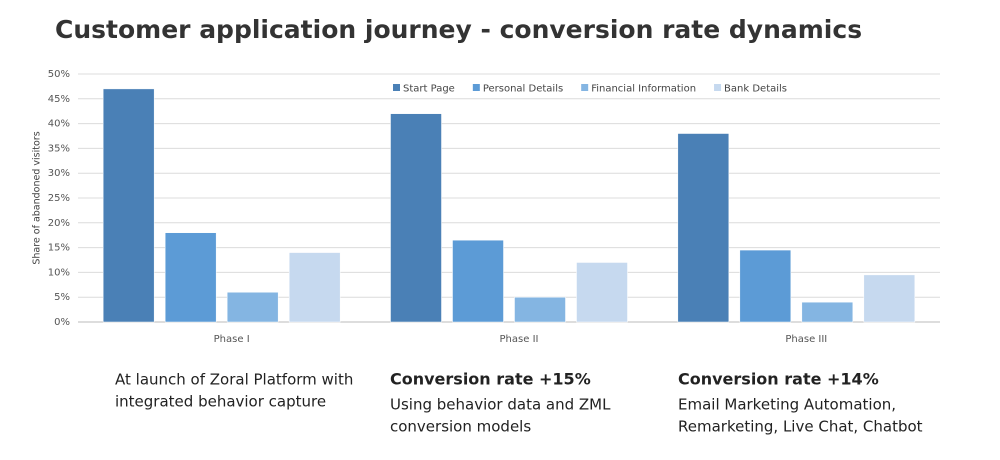 This screenshot has height=460, width=1000. Describe the element at coordinates (59, 124) in the screenshot. I see `y-tick-label: 40%` at that location.